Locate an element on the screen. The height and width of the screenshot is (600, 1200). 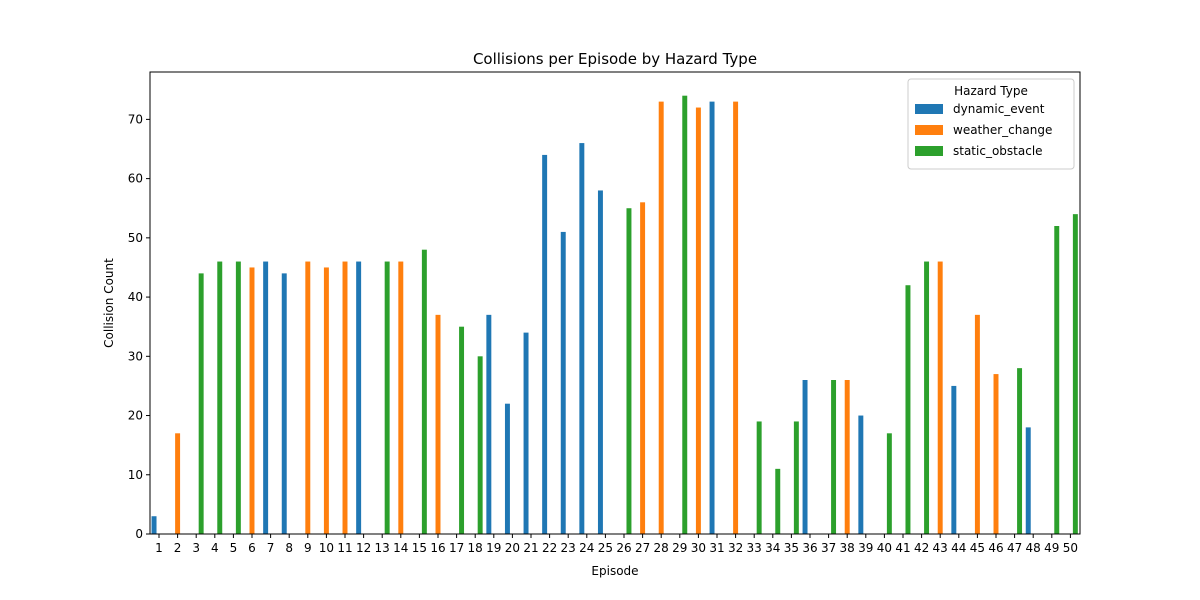
x-tick-label: 9 is located at coordinates (308, 548).